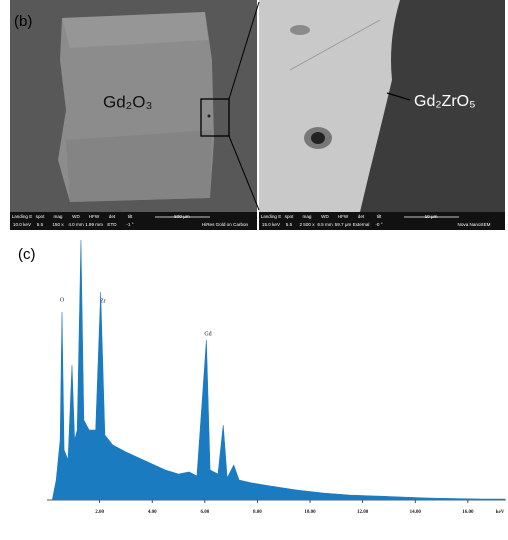  Describe the element at coordinates (99, 512) in the screenshot. I see `x-tick-label: 2.00` at that location.